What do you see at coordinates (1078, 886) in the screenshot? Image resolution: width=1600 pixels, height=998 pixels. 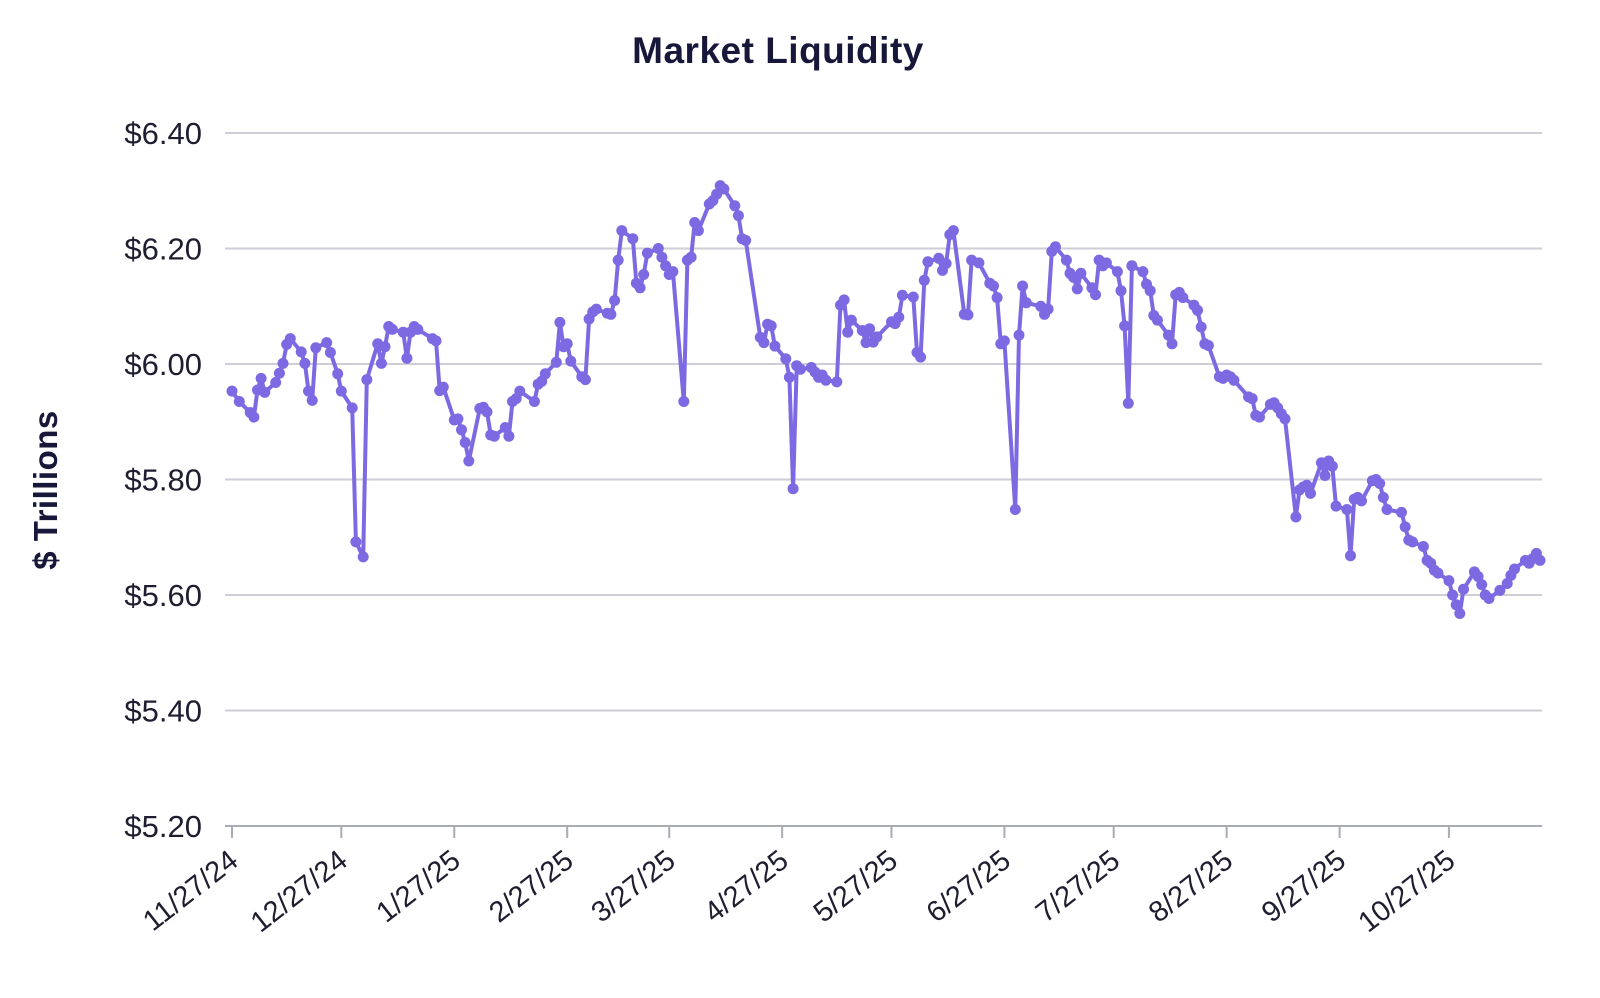 I see `x-tick-label: 7/27/25` at bounding box center [1078, 886].